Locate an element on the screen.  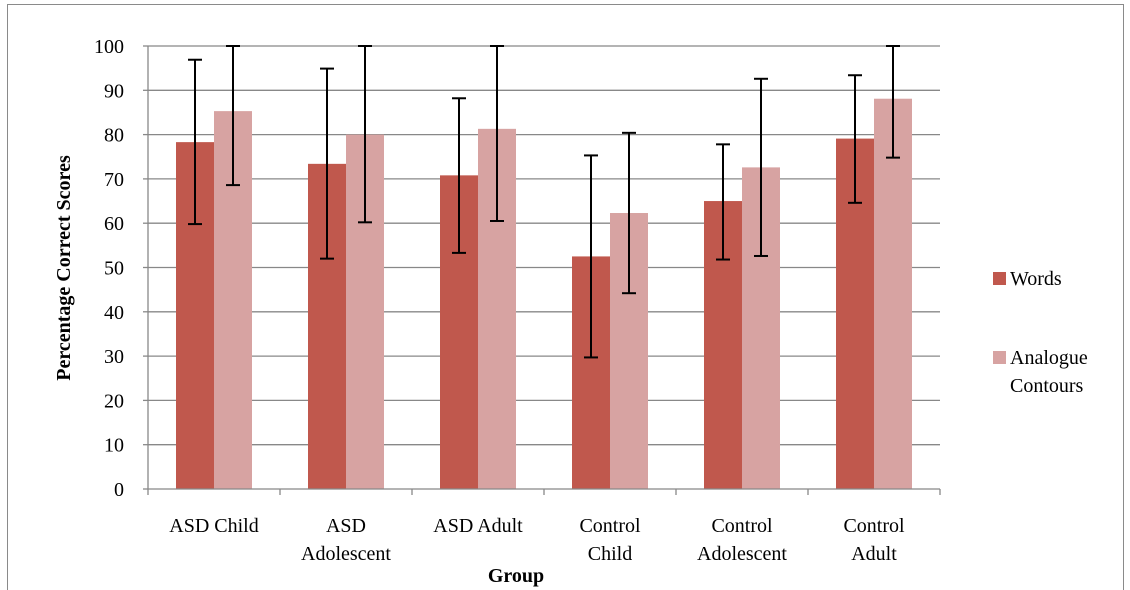
legend: Words Analogue Contours is located at coordinates (1040, 332).